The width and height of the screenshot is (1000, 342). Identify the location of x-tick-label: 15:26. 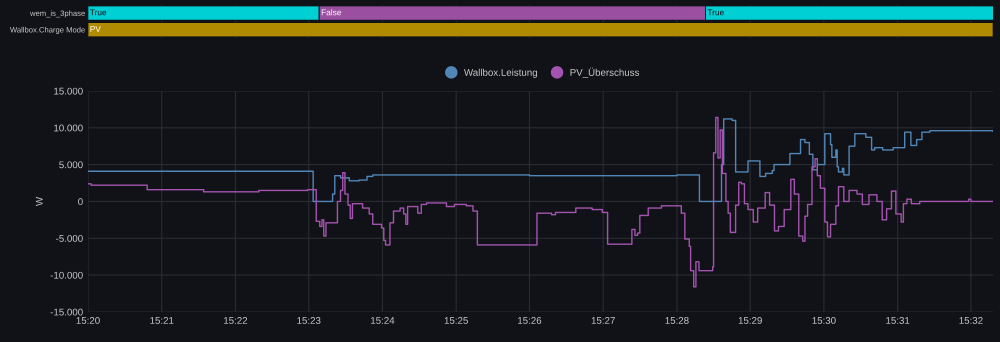
(530, 320).